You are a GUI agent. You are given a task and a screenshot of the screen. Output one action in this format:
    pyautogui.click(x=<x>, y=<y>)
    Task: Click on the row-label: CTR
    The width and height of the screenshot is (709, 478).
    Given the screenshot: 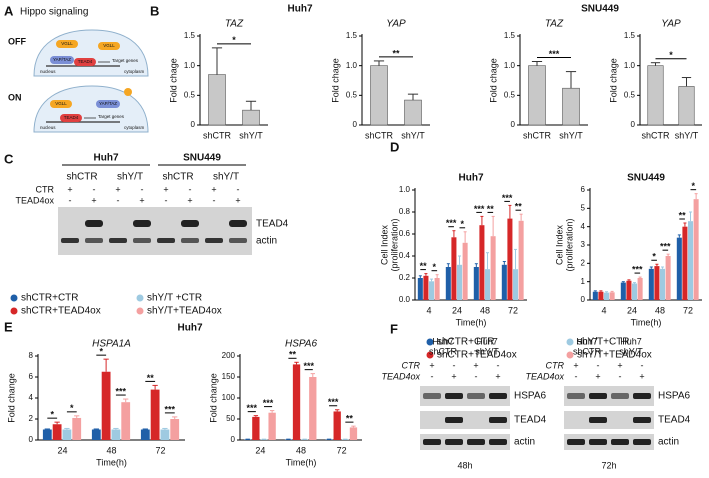 What is the action you would take?
    pyautogui.click(x=45, y=189)
    